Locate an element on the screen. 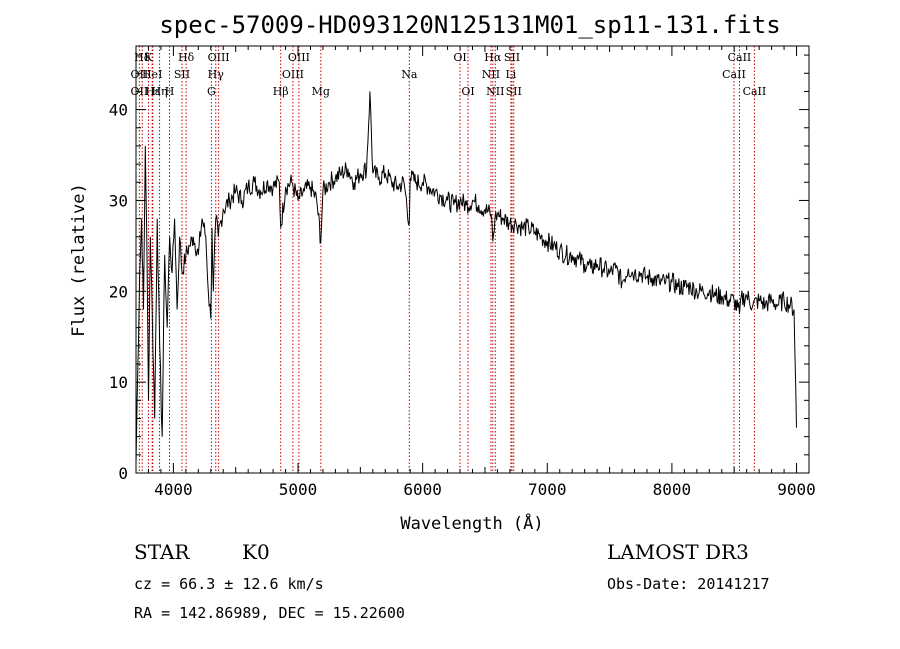  line-label: H is located at coordinates (170, 91).